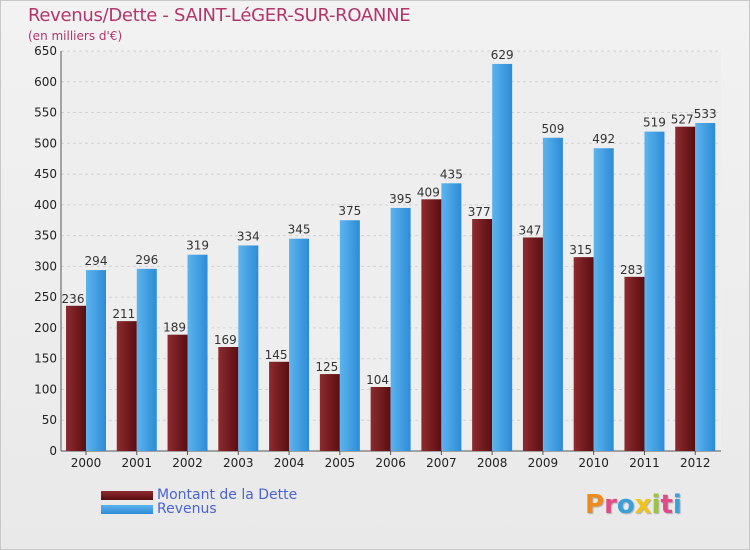 The image size is (750, 550). I want to click on data-label-debt: 125, so click(326, 367).